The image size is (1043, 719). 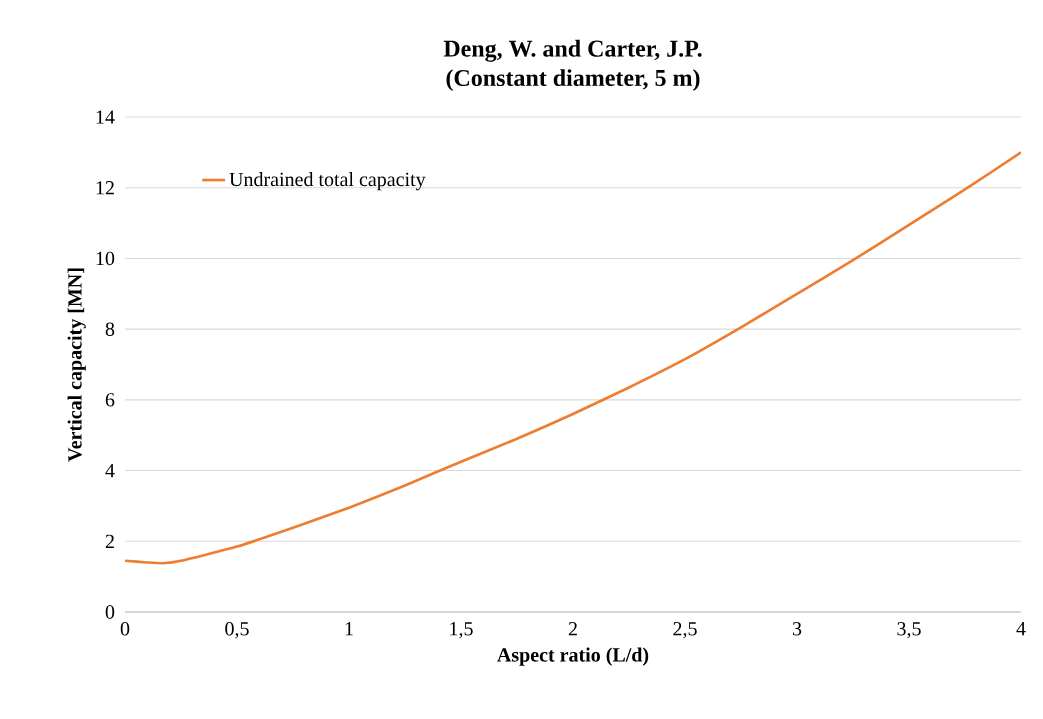 What do you see at coordinates (237, 630) in the screenshot?
I see `x-tick-label: 0,5` at bounding box center [237, 630].